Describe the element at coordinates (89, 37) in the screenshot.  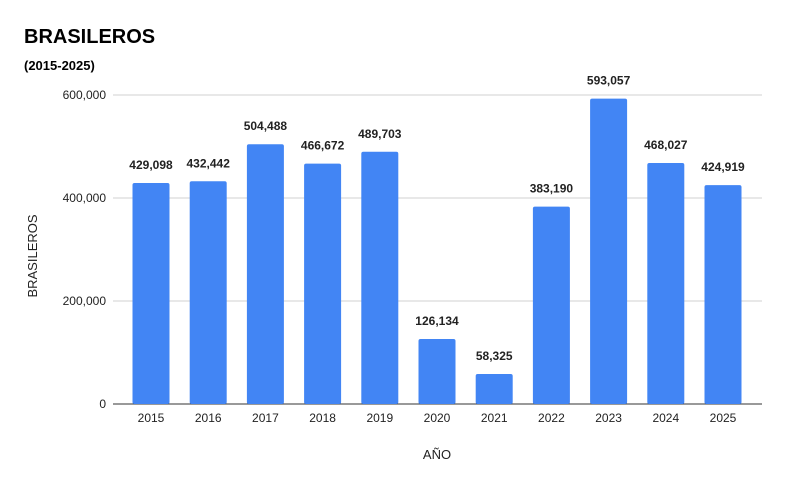
I see `chart-title: BRASILEROS` at that location.